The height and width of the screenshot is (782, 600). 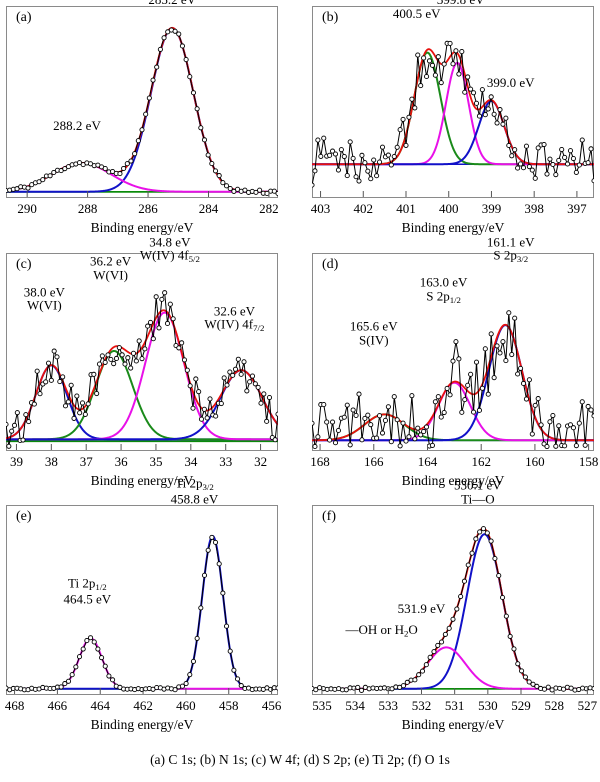 I want to click on x-tick-b-5: 398, so click(x=534, y=208).